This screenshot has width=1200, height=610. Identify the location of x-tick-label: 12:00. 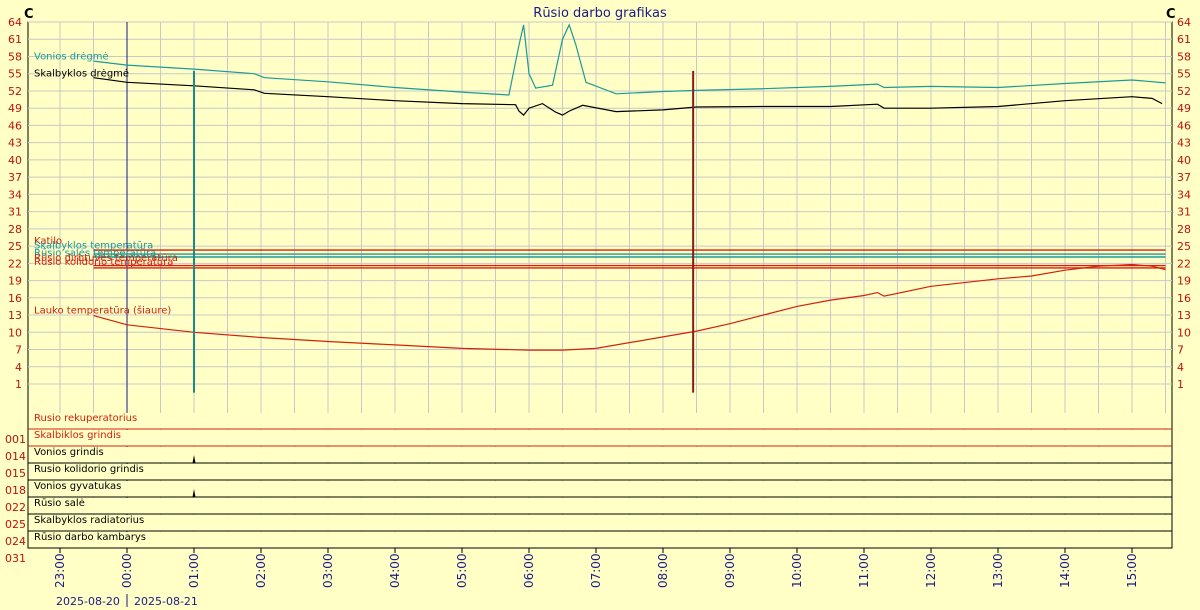
(931, 570).